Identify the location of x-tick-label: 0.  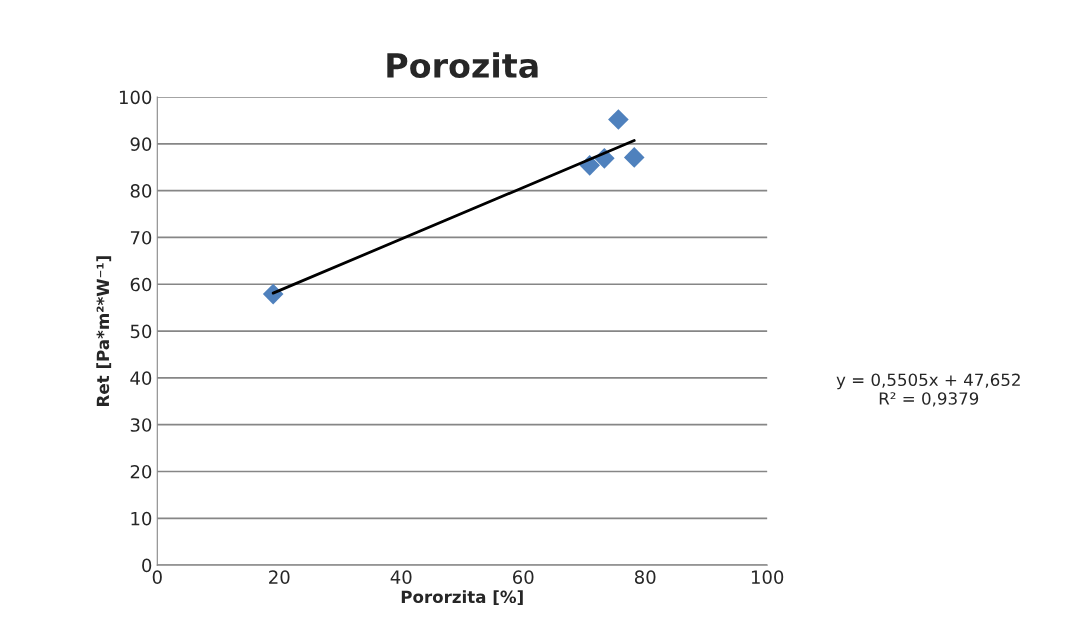
(157, 577).